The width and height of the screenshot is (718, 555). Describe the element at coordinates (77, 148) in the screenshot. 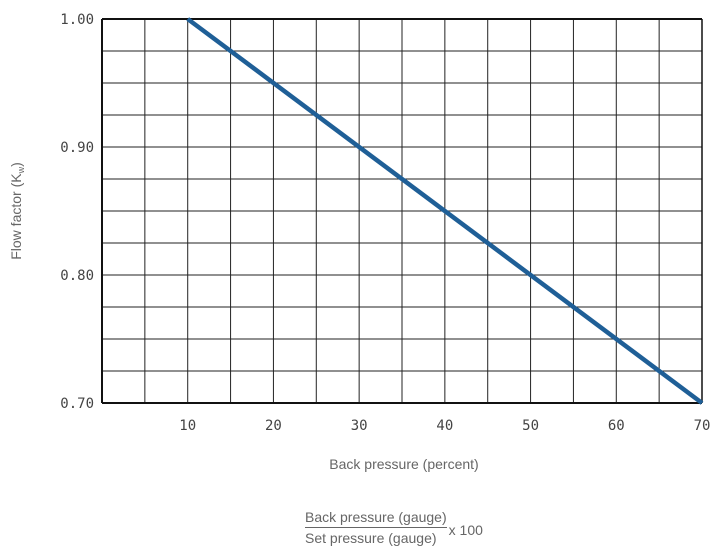

I see `y-tick-label: 0.90` at that location.